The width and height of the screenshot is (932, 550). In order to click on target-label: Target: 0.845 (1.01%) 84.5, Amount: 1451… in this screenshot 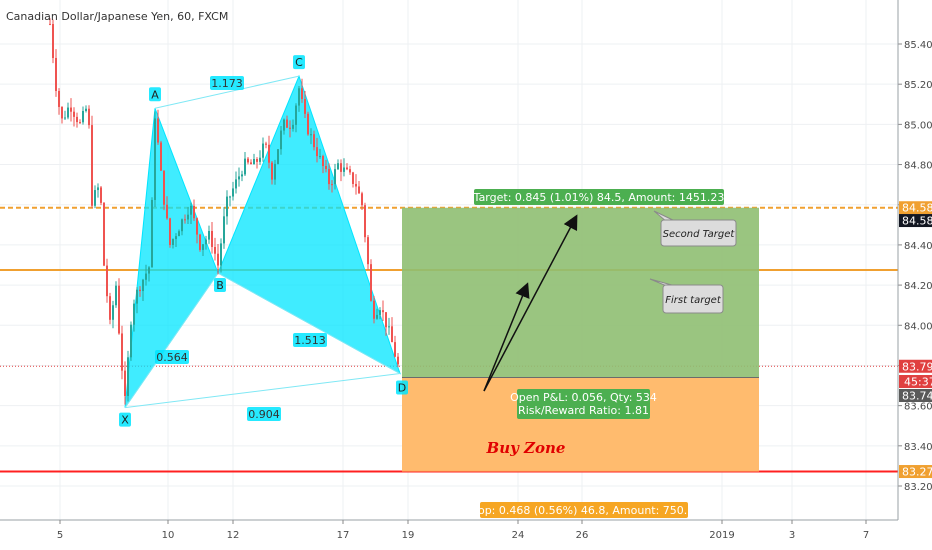, I will do `click(599, 197)`.